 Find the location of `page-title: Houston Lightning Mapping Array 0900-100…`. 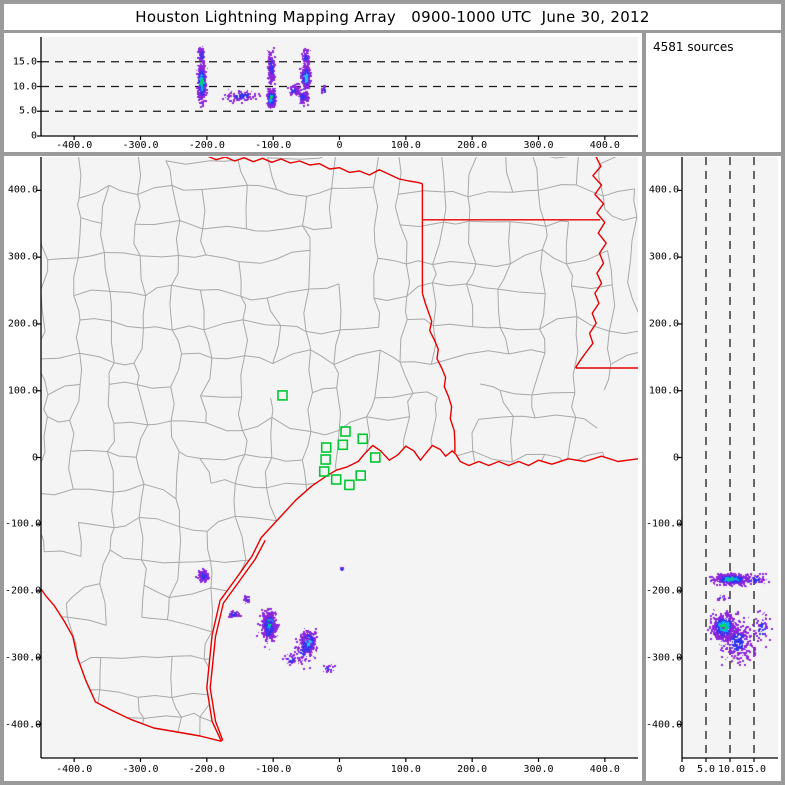

page-title: Houston Lightning Mapping Array 0900-100… is located at coordinates (392, 17).